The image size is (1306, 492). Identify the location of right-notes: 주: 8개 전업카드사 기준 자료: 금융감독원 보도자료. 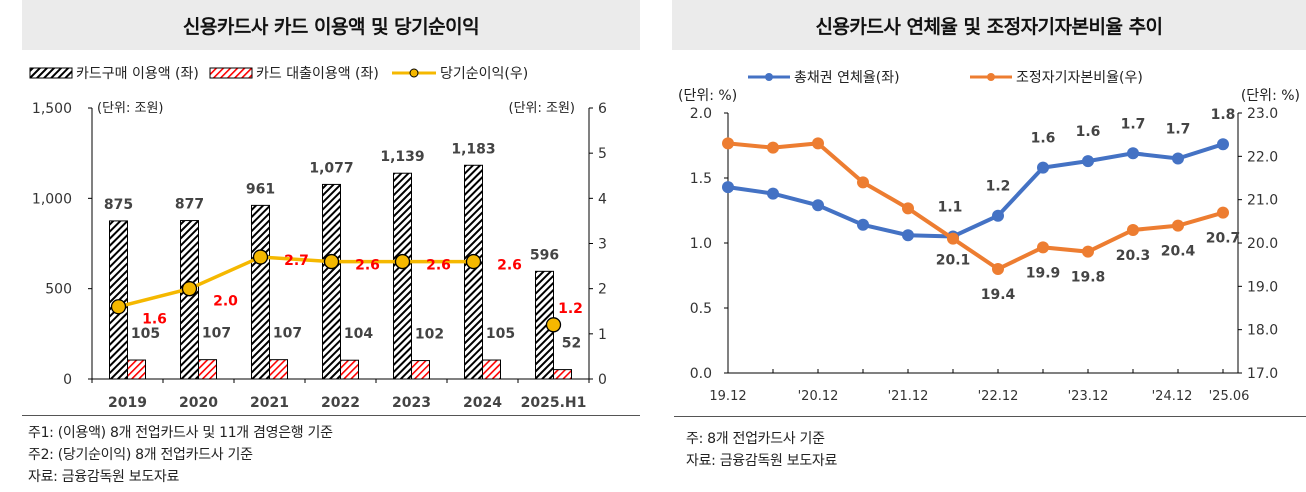
(761, 450).